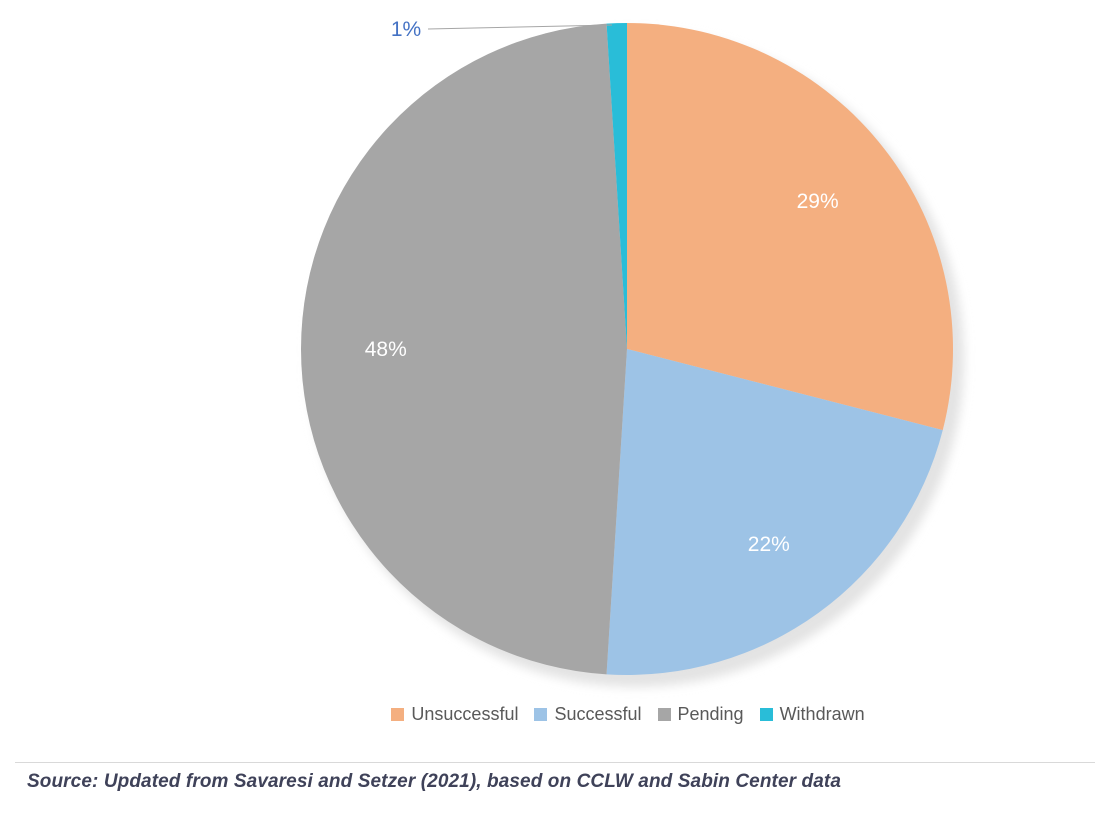  What do you see at coordinates (822, 714) in the screenshot?
I see `legend-label-withdrawn: Withdrawn` at bounding box center [822, 714].